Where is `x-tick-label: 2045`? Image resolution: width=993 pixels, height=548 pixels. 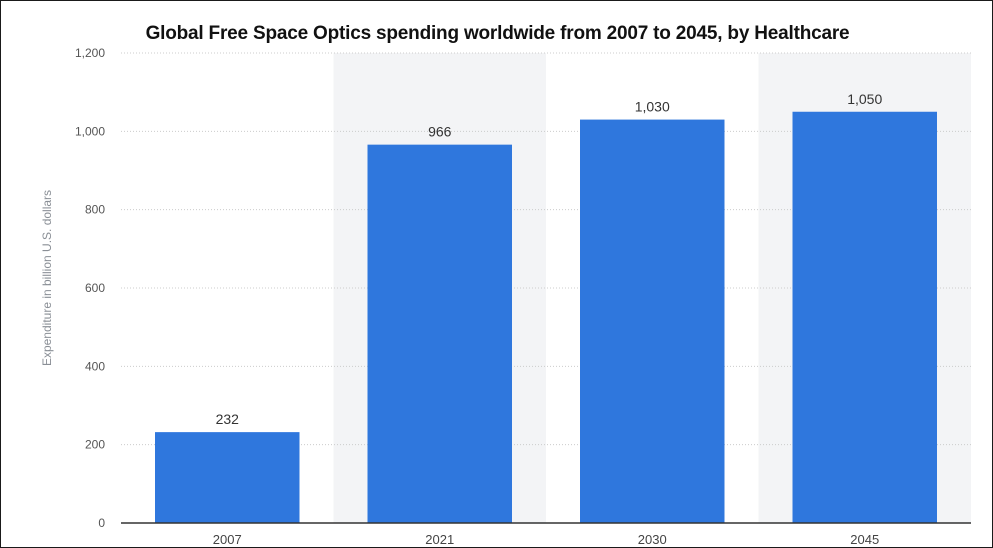 x-tick-label: 2045 is located at coordinates (864, 539).